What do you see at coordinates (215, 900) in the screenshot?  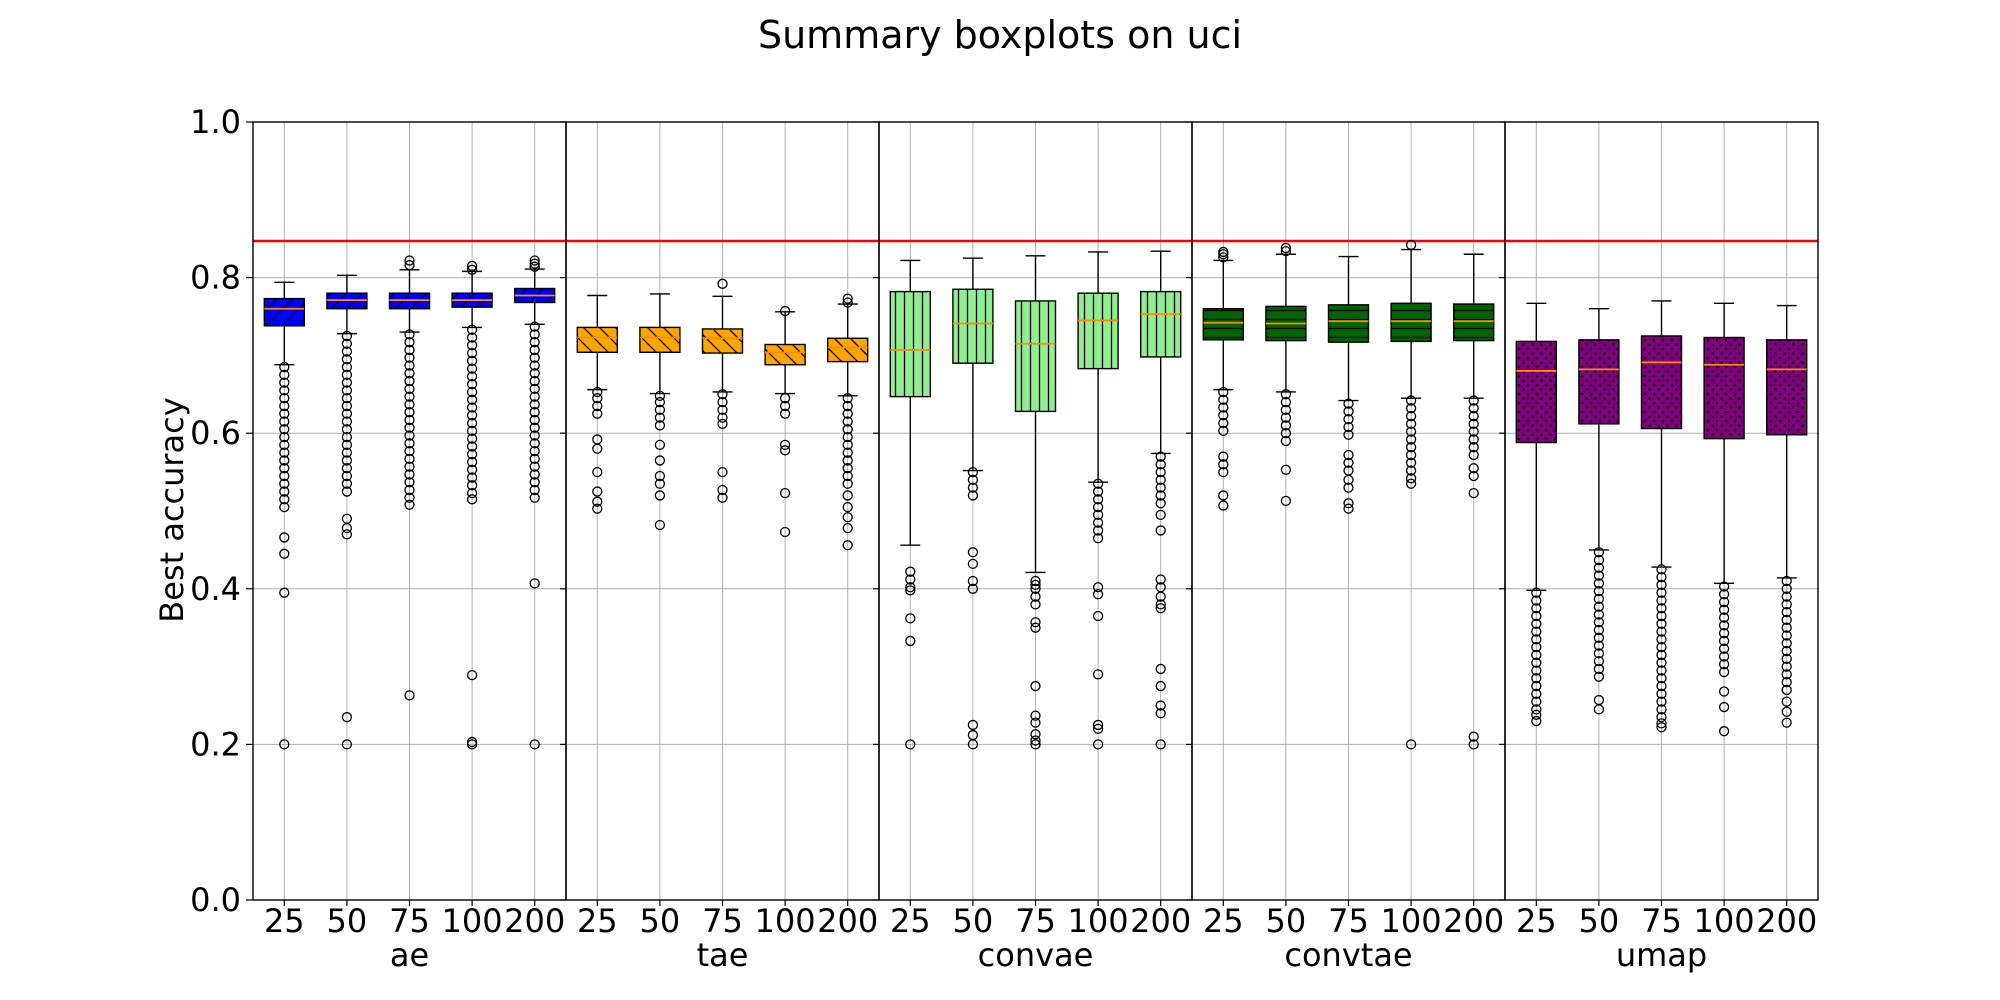 I see `y-tick-label: 0.0` at bounding box center [215, 900].